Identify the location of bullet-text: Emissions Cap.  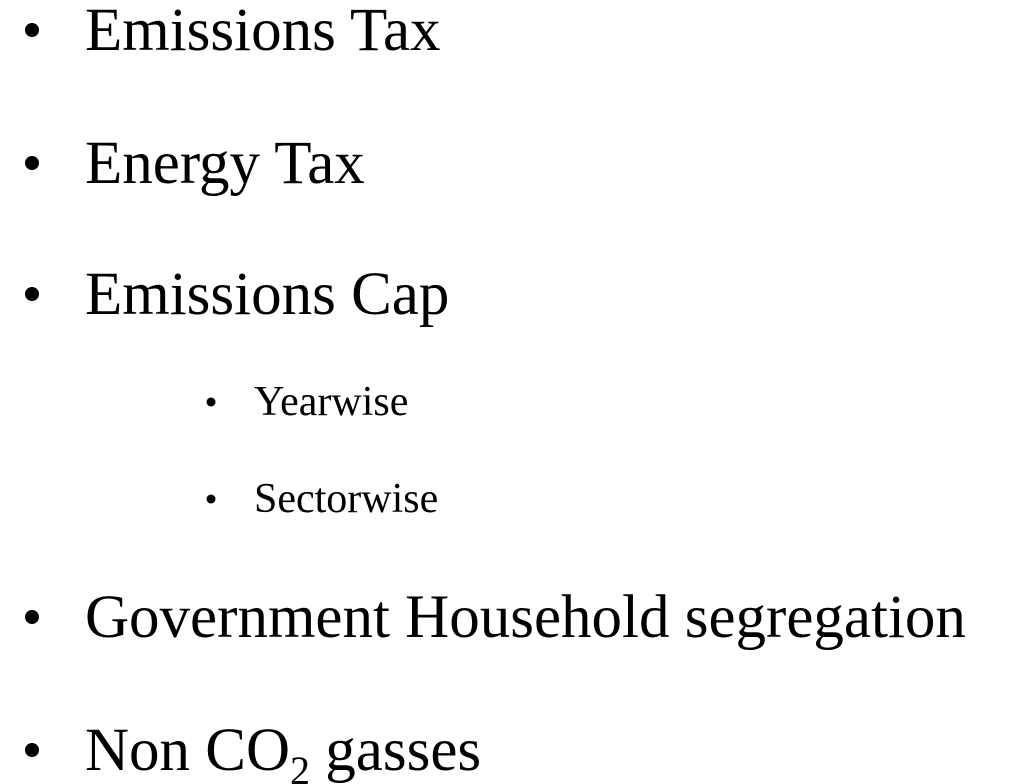
(267, 294).